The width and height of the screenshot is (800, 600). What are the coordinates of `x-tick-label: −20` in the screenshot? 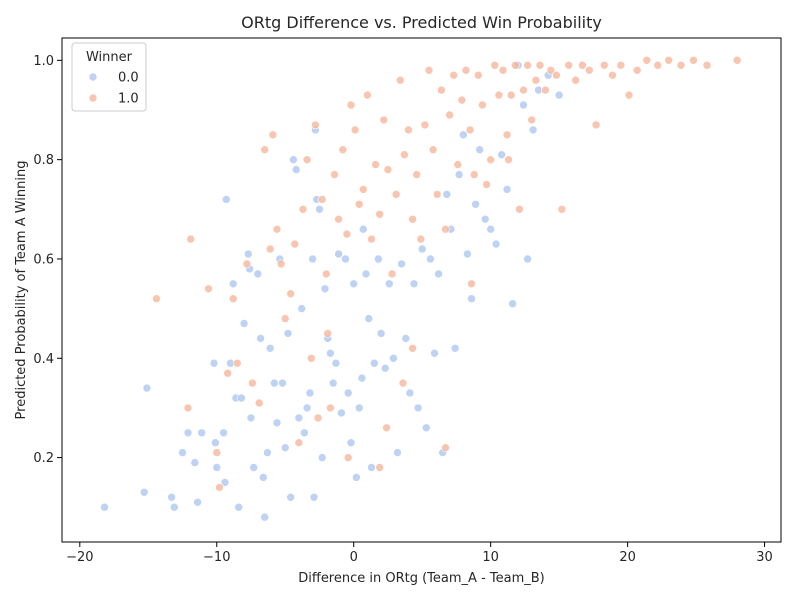 It's located at (79, 557).